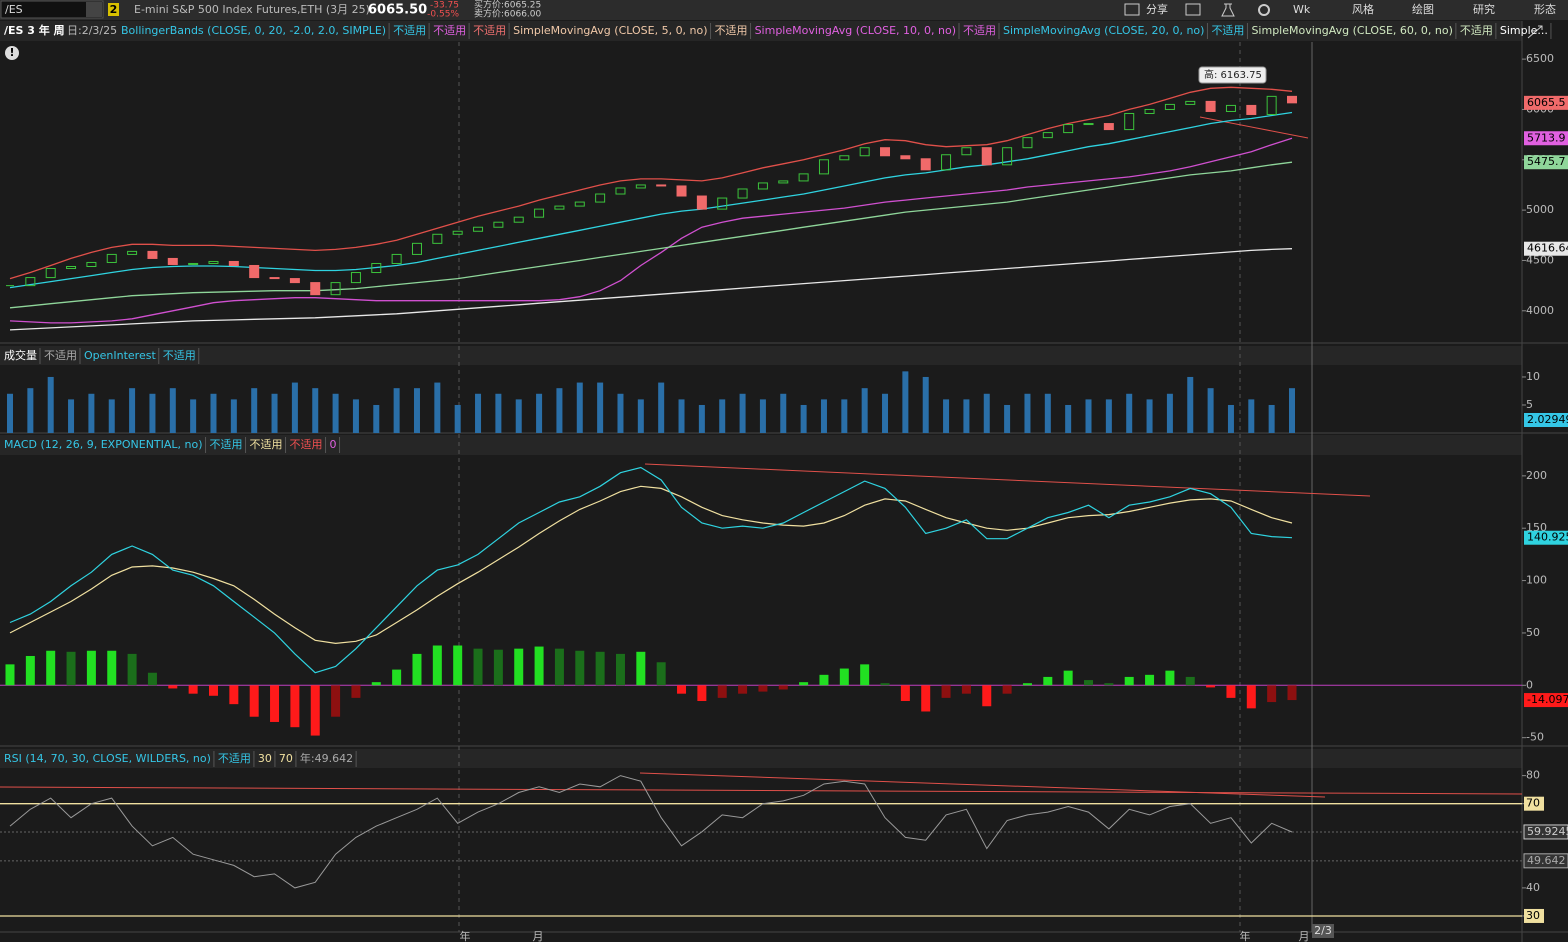 Image resolution: width=1568 pixels, height=942 pixels. I want to click on header-item: 70, so click(286, 758).